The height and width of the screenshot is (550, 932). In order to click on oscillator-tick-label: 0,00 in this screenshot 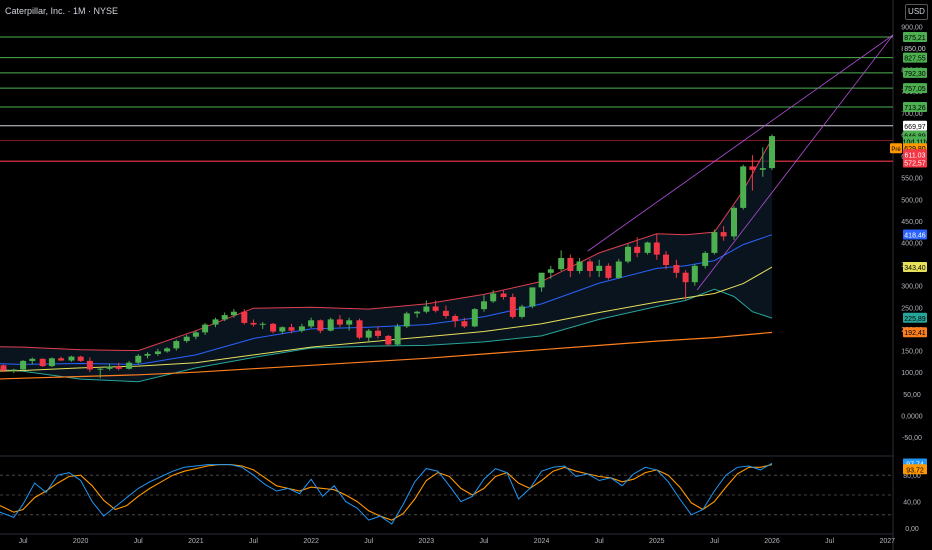, I will do `click(912, 529)`.